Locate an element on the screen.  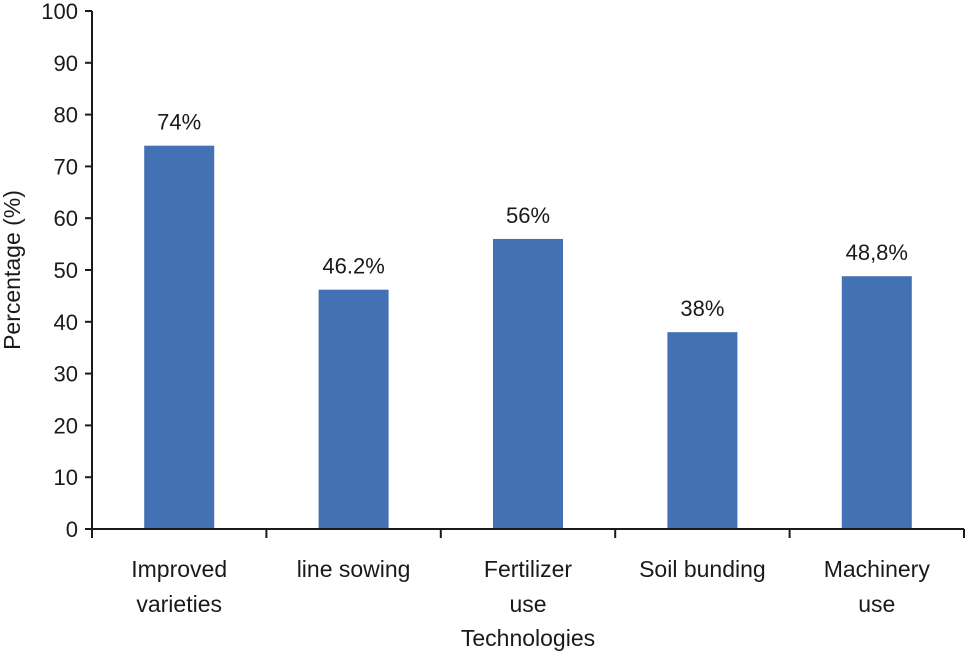
y-tick-label: 40 is located at coordinates (66, 322).